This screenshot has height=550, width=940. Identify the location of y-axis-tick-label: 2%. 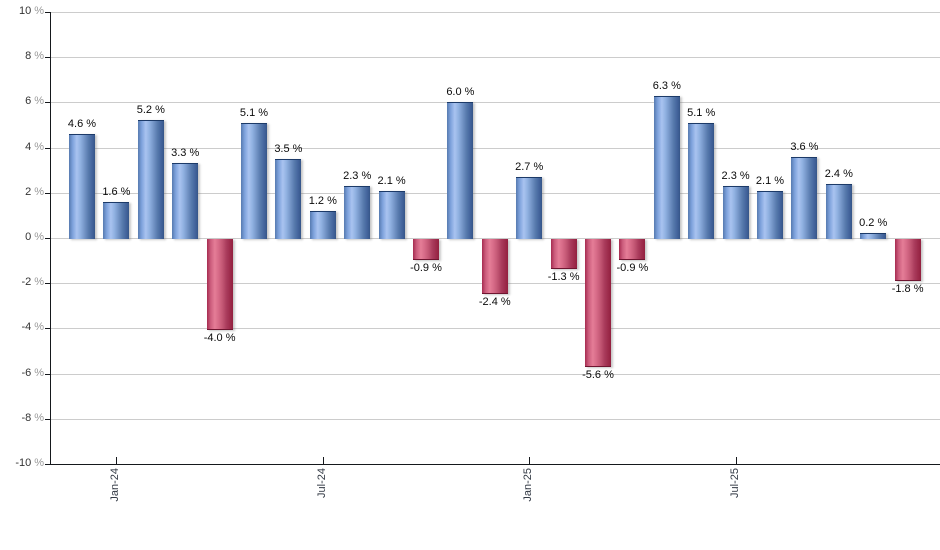
(22, 192).